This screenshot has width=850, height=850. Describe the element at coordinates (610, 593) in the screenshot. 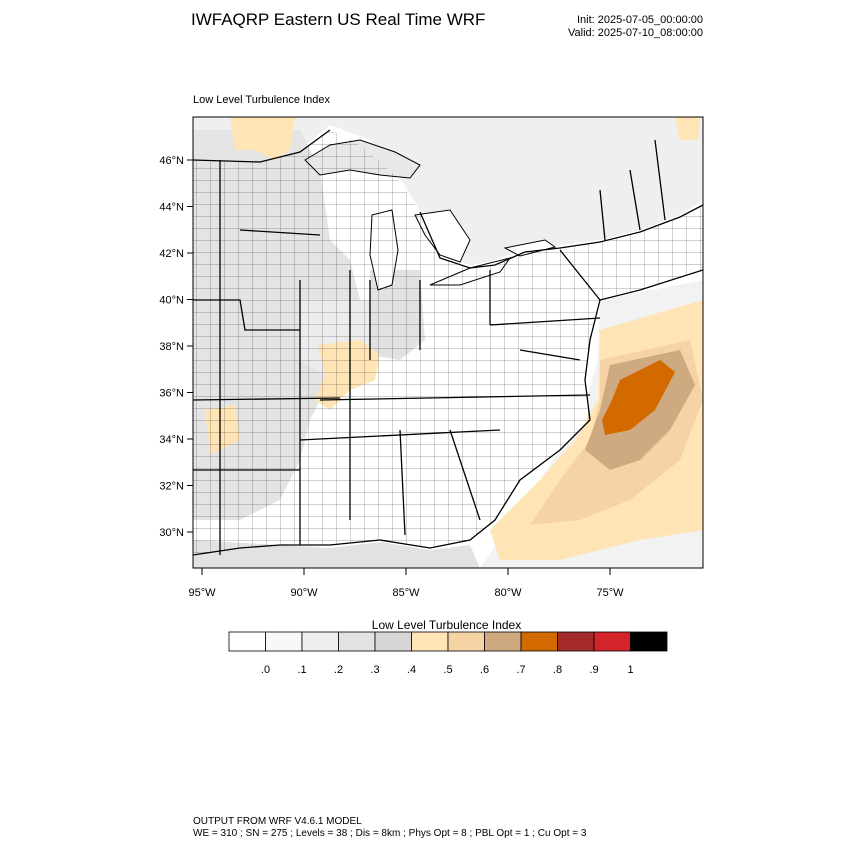

I see `lon-label: 75°W` at that location.